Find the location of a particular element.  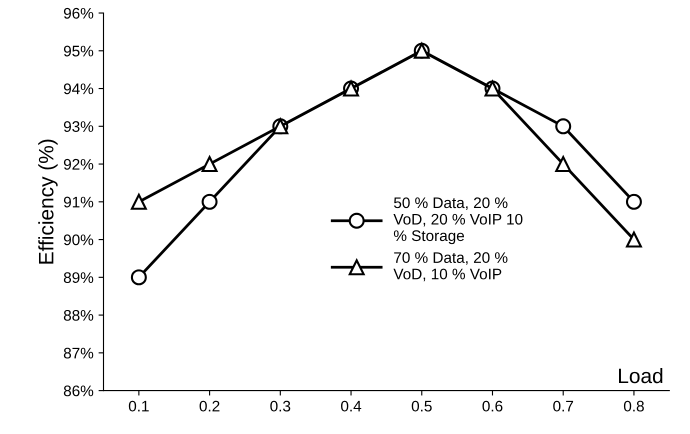

x-tick-label: 0.1 is located at coordinates (138, 406).